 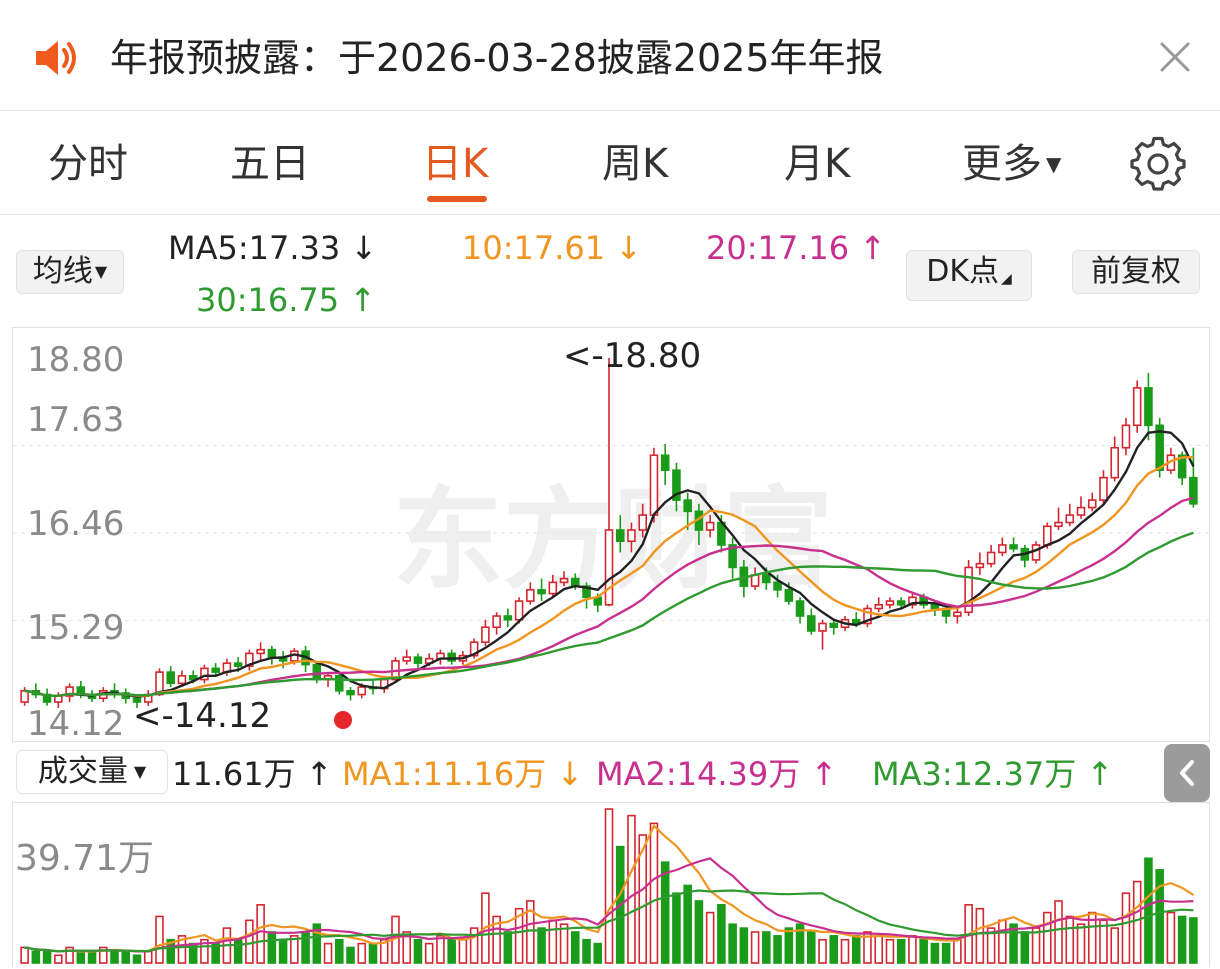 I want to click on high-price-label: <-18.80, so click(x=632, y=356).